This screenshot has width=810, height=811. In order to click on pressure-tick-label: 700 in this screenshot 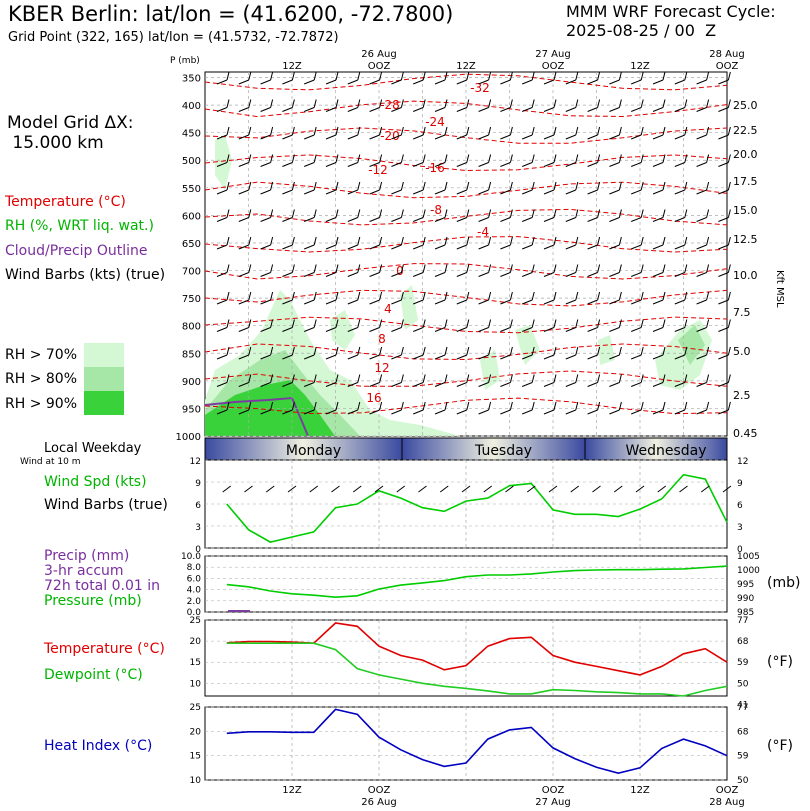, I will do `click(191, 272)`.